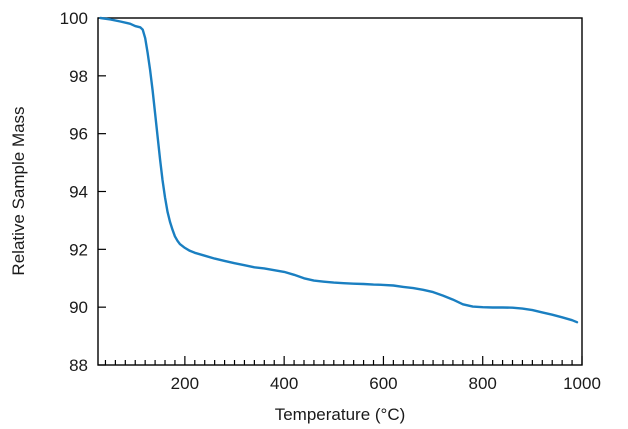  I want to click on y-tick-label: 90, so click(78, 307).